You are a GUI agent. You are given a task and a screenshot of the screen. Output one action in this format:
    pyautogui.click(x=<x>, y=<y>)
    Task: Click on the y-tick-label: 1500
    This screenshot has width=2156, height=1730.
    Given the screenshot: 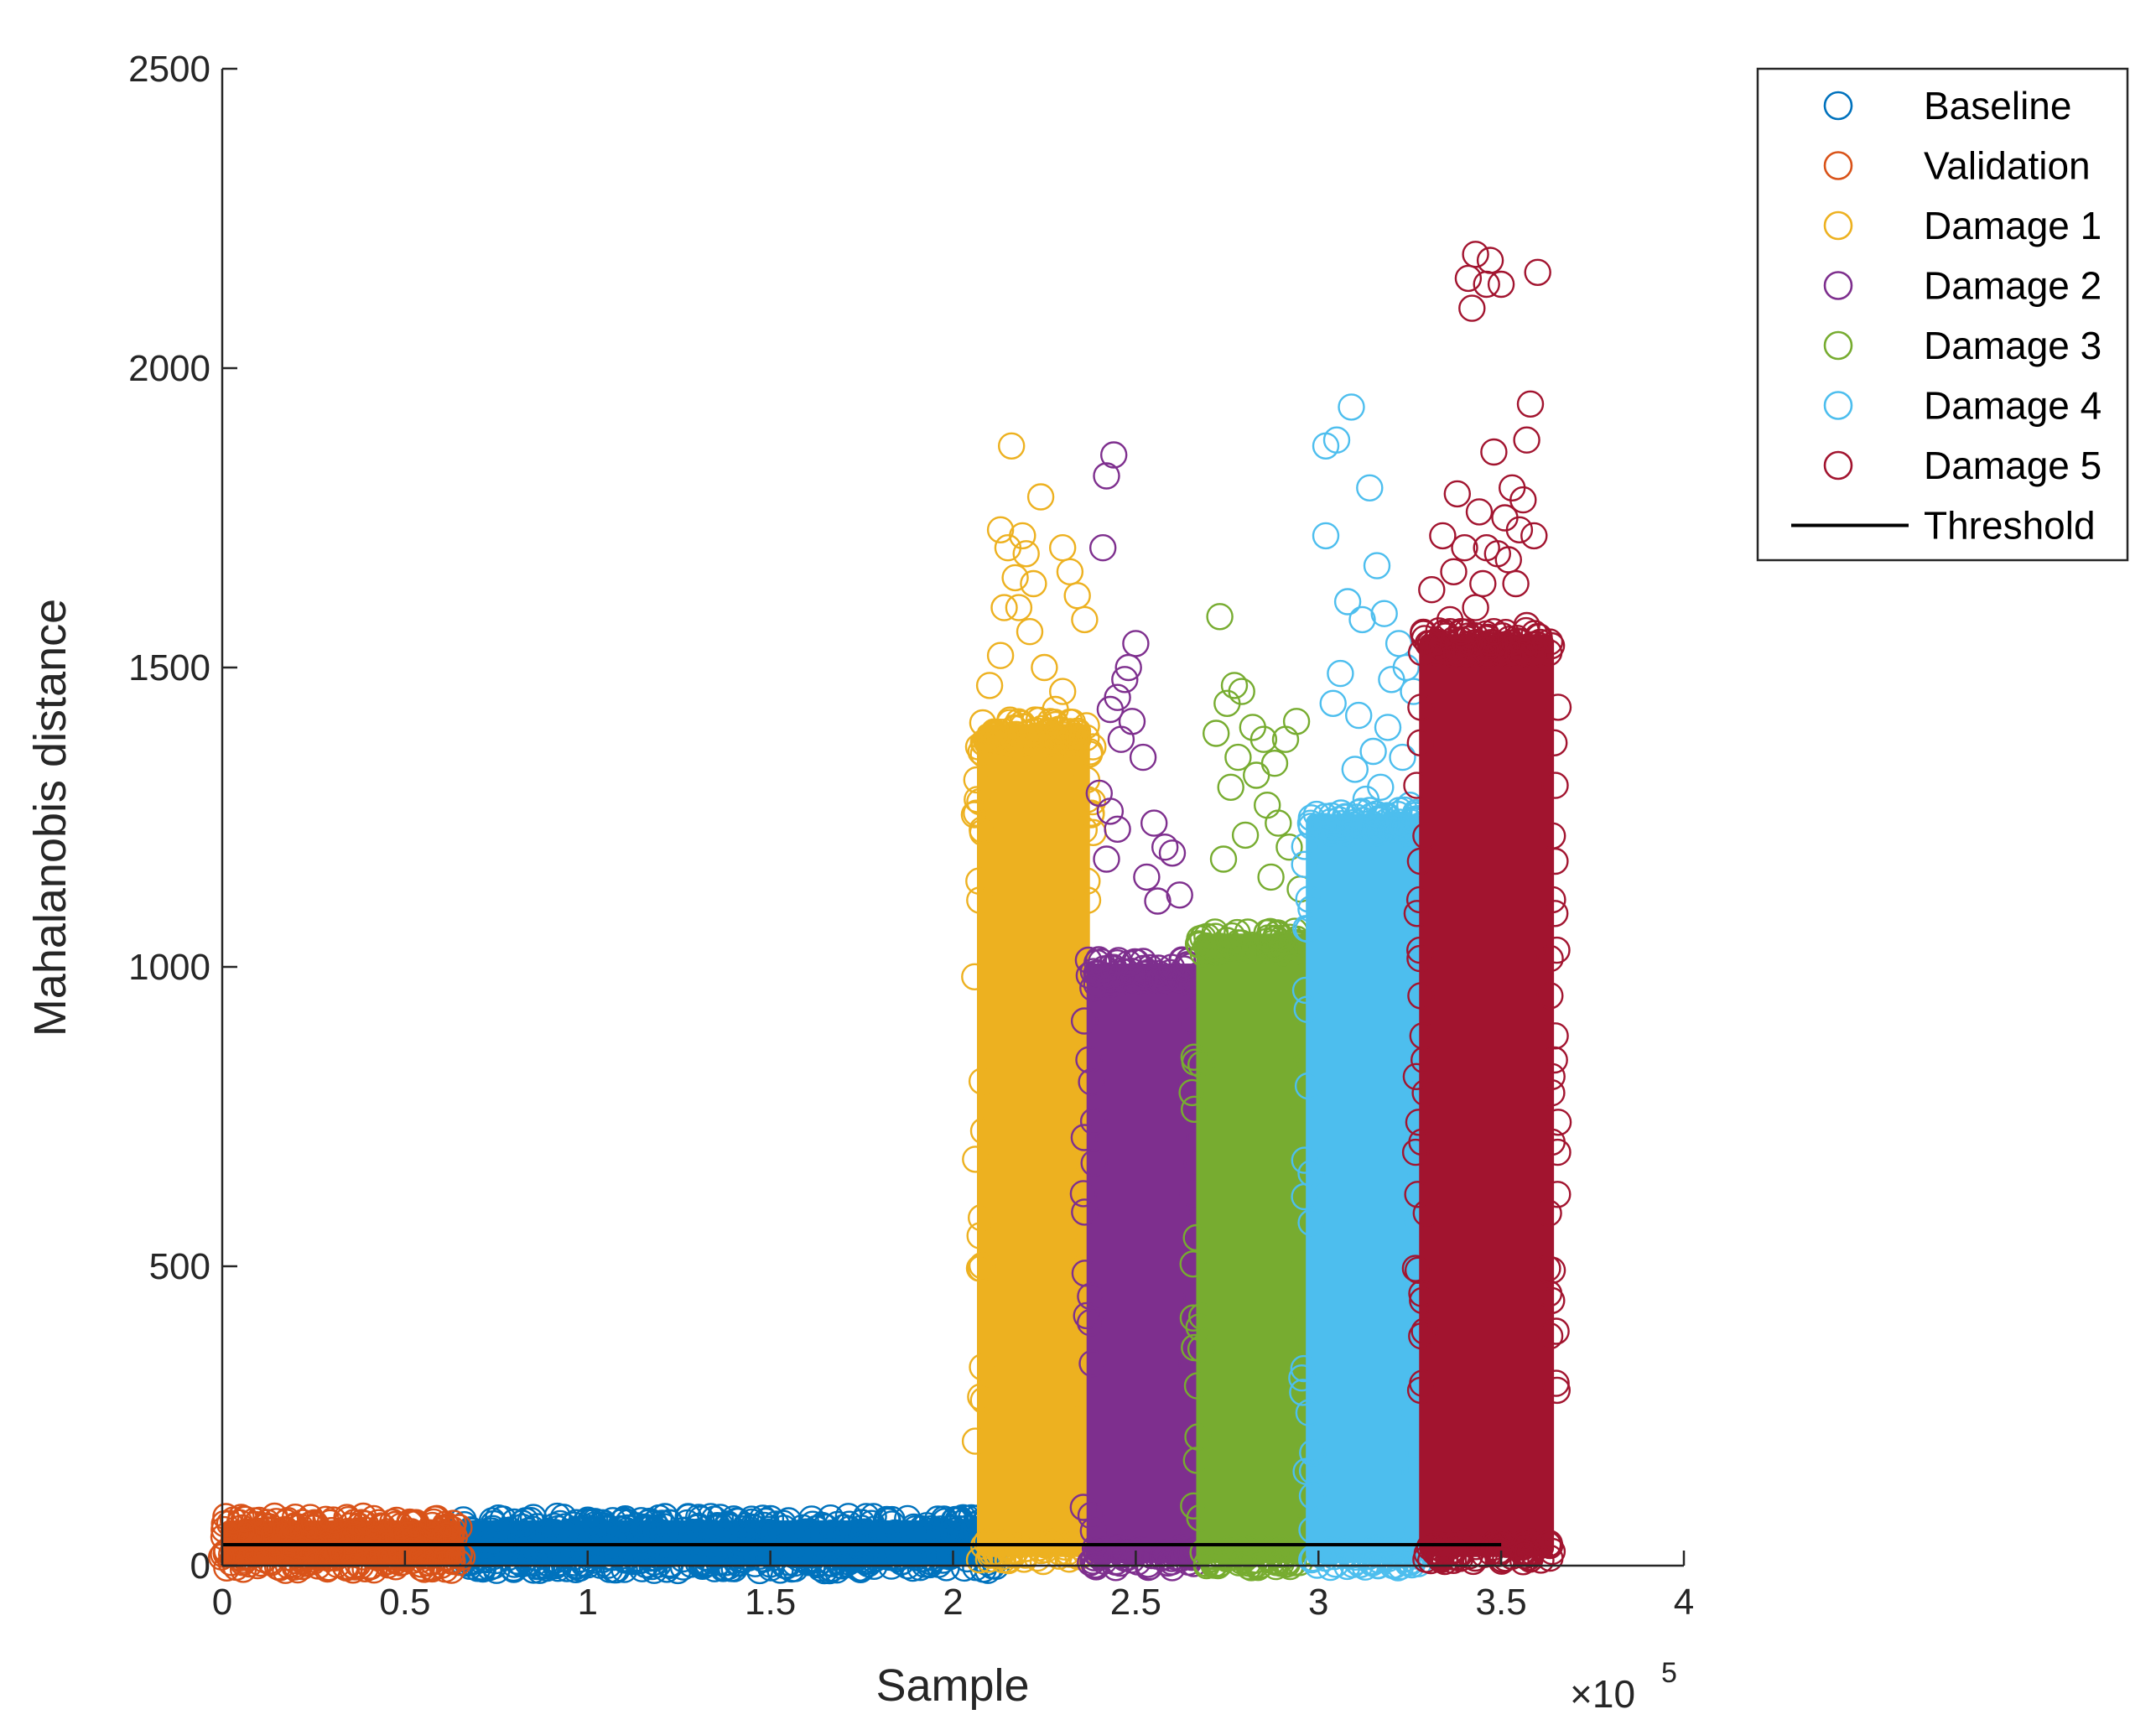 What is the action you would take?
    pyautogui.click(x=169, y=667)
    